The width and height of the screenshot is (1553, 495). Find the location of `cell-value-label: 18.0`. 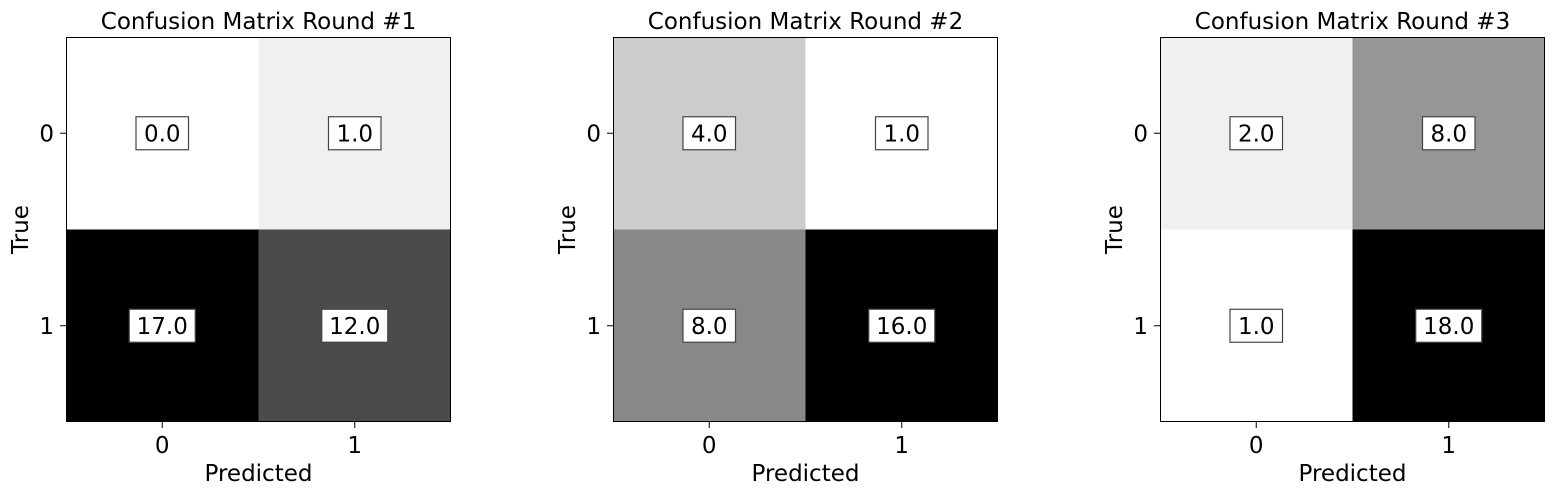

cell-value-label: 18.0 is located at coordinates (1448, 327).